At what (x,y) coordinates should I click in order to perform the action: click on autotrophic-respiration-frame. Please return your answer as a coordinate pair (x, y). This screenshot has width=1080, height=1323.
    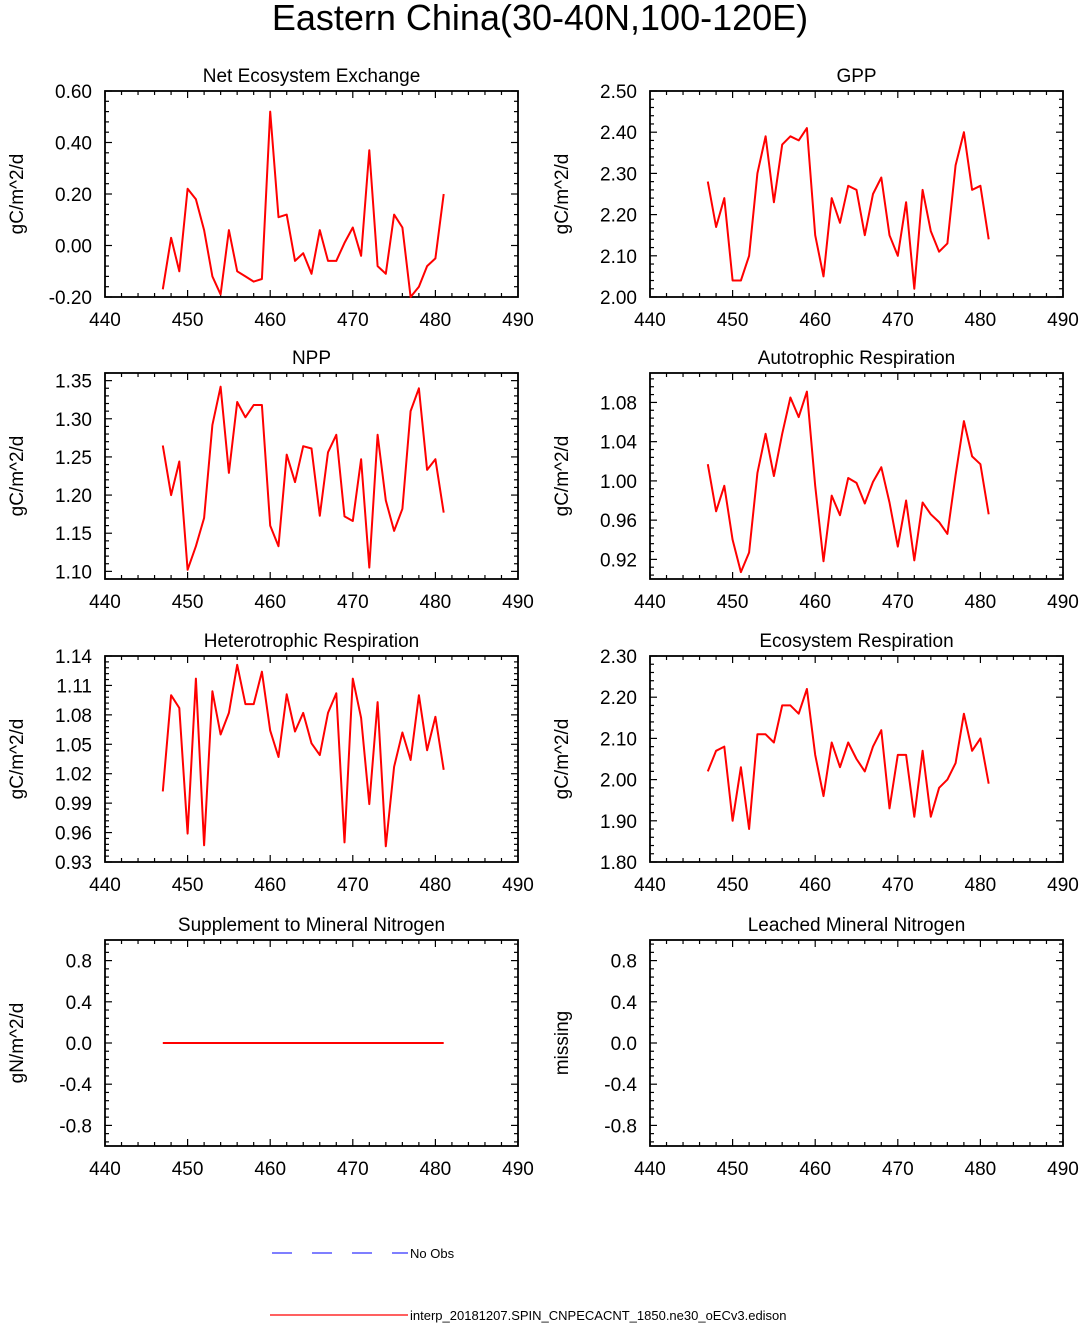
    Looking at the image, I should click on (856, 476).